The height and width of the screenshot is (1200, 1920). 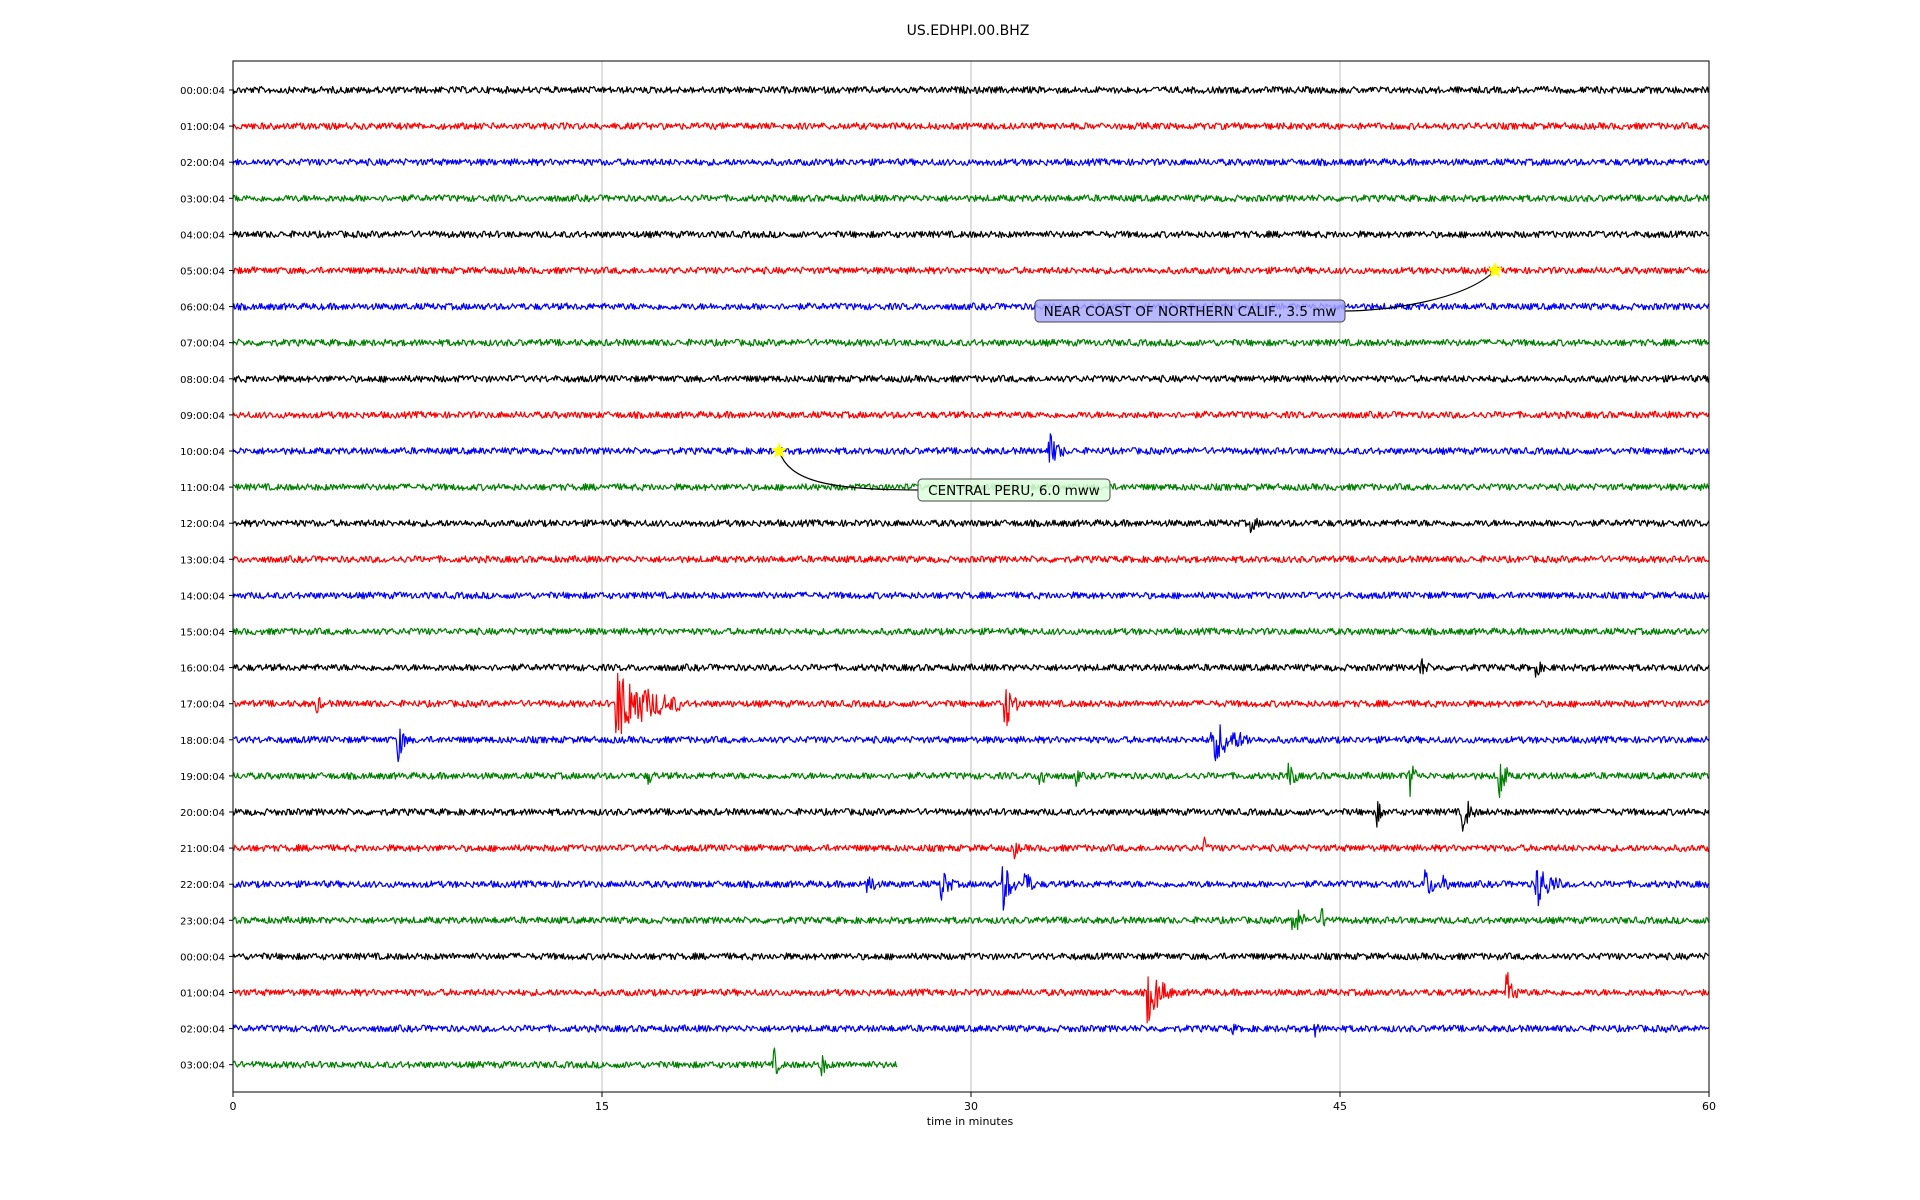 What do you see at coordinates (202, 199) in the screenshot?
I see `y-tick-label-3: 03:00:04` at bounding box center [202, 199].